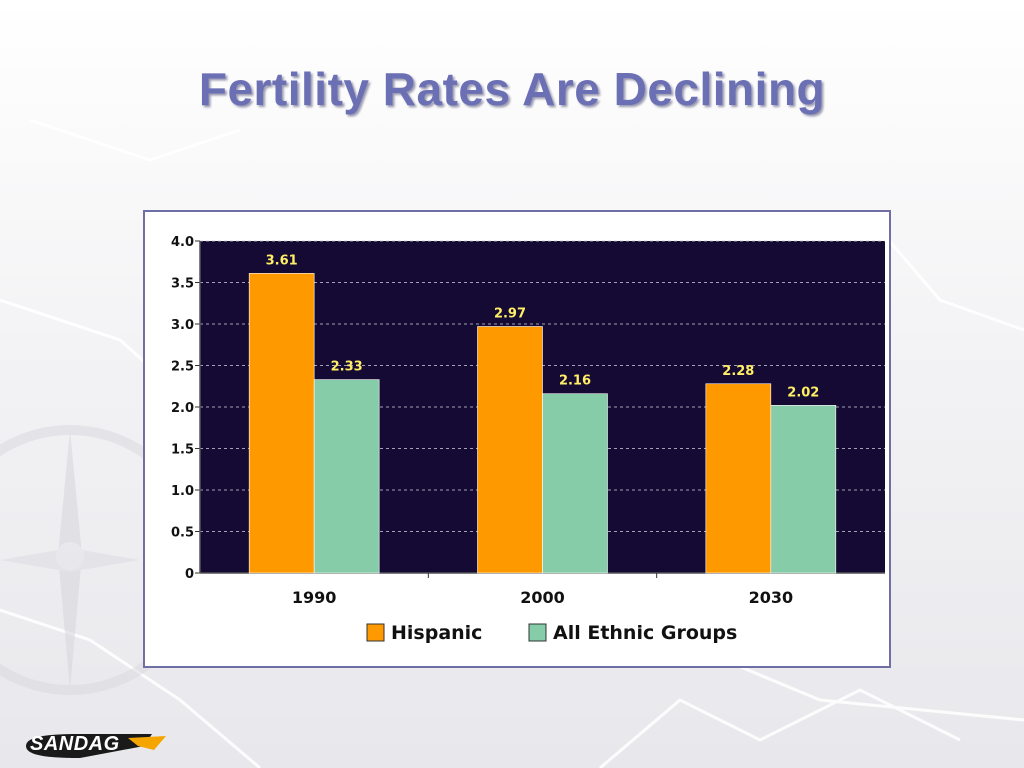 Image resolution: width=1024 pixels, height=768 pixels. I want to click on bar-hispanic-2000, so click(510, 450).